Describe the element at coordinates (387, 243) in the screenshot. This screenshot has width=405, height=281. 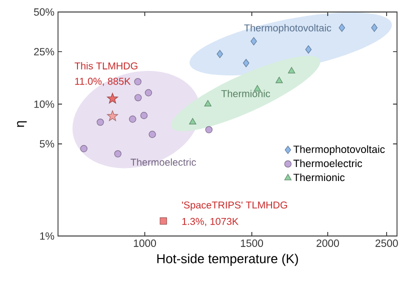
I see `x-tick-label: 2500` at that location.